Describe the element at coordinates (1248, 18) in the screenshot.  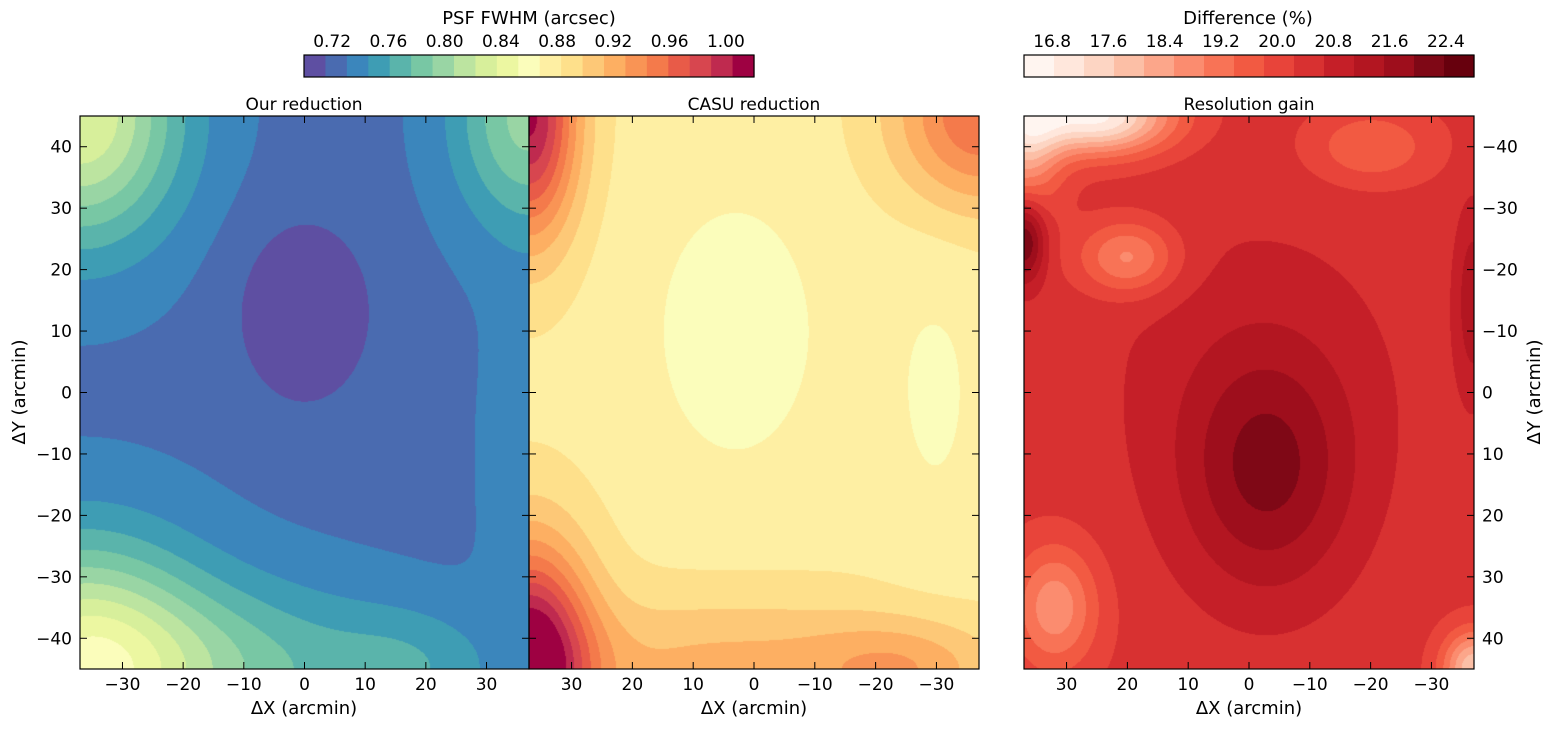
I see `diff-colorbar-title: Difference (%)` at that location.